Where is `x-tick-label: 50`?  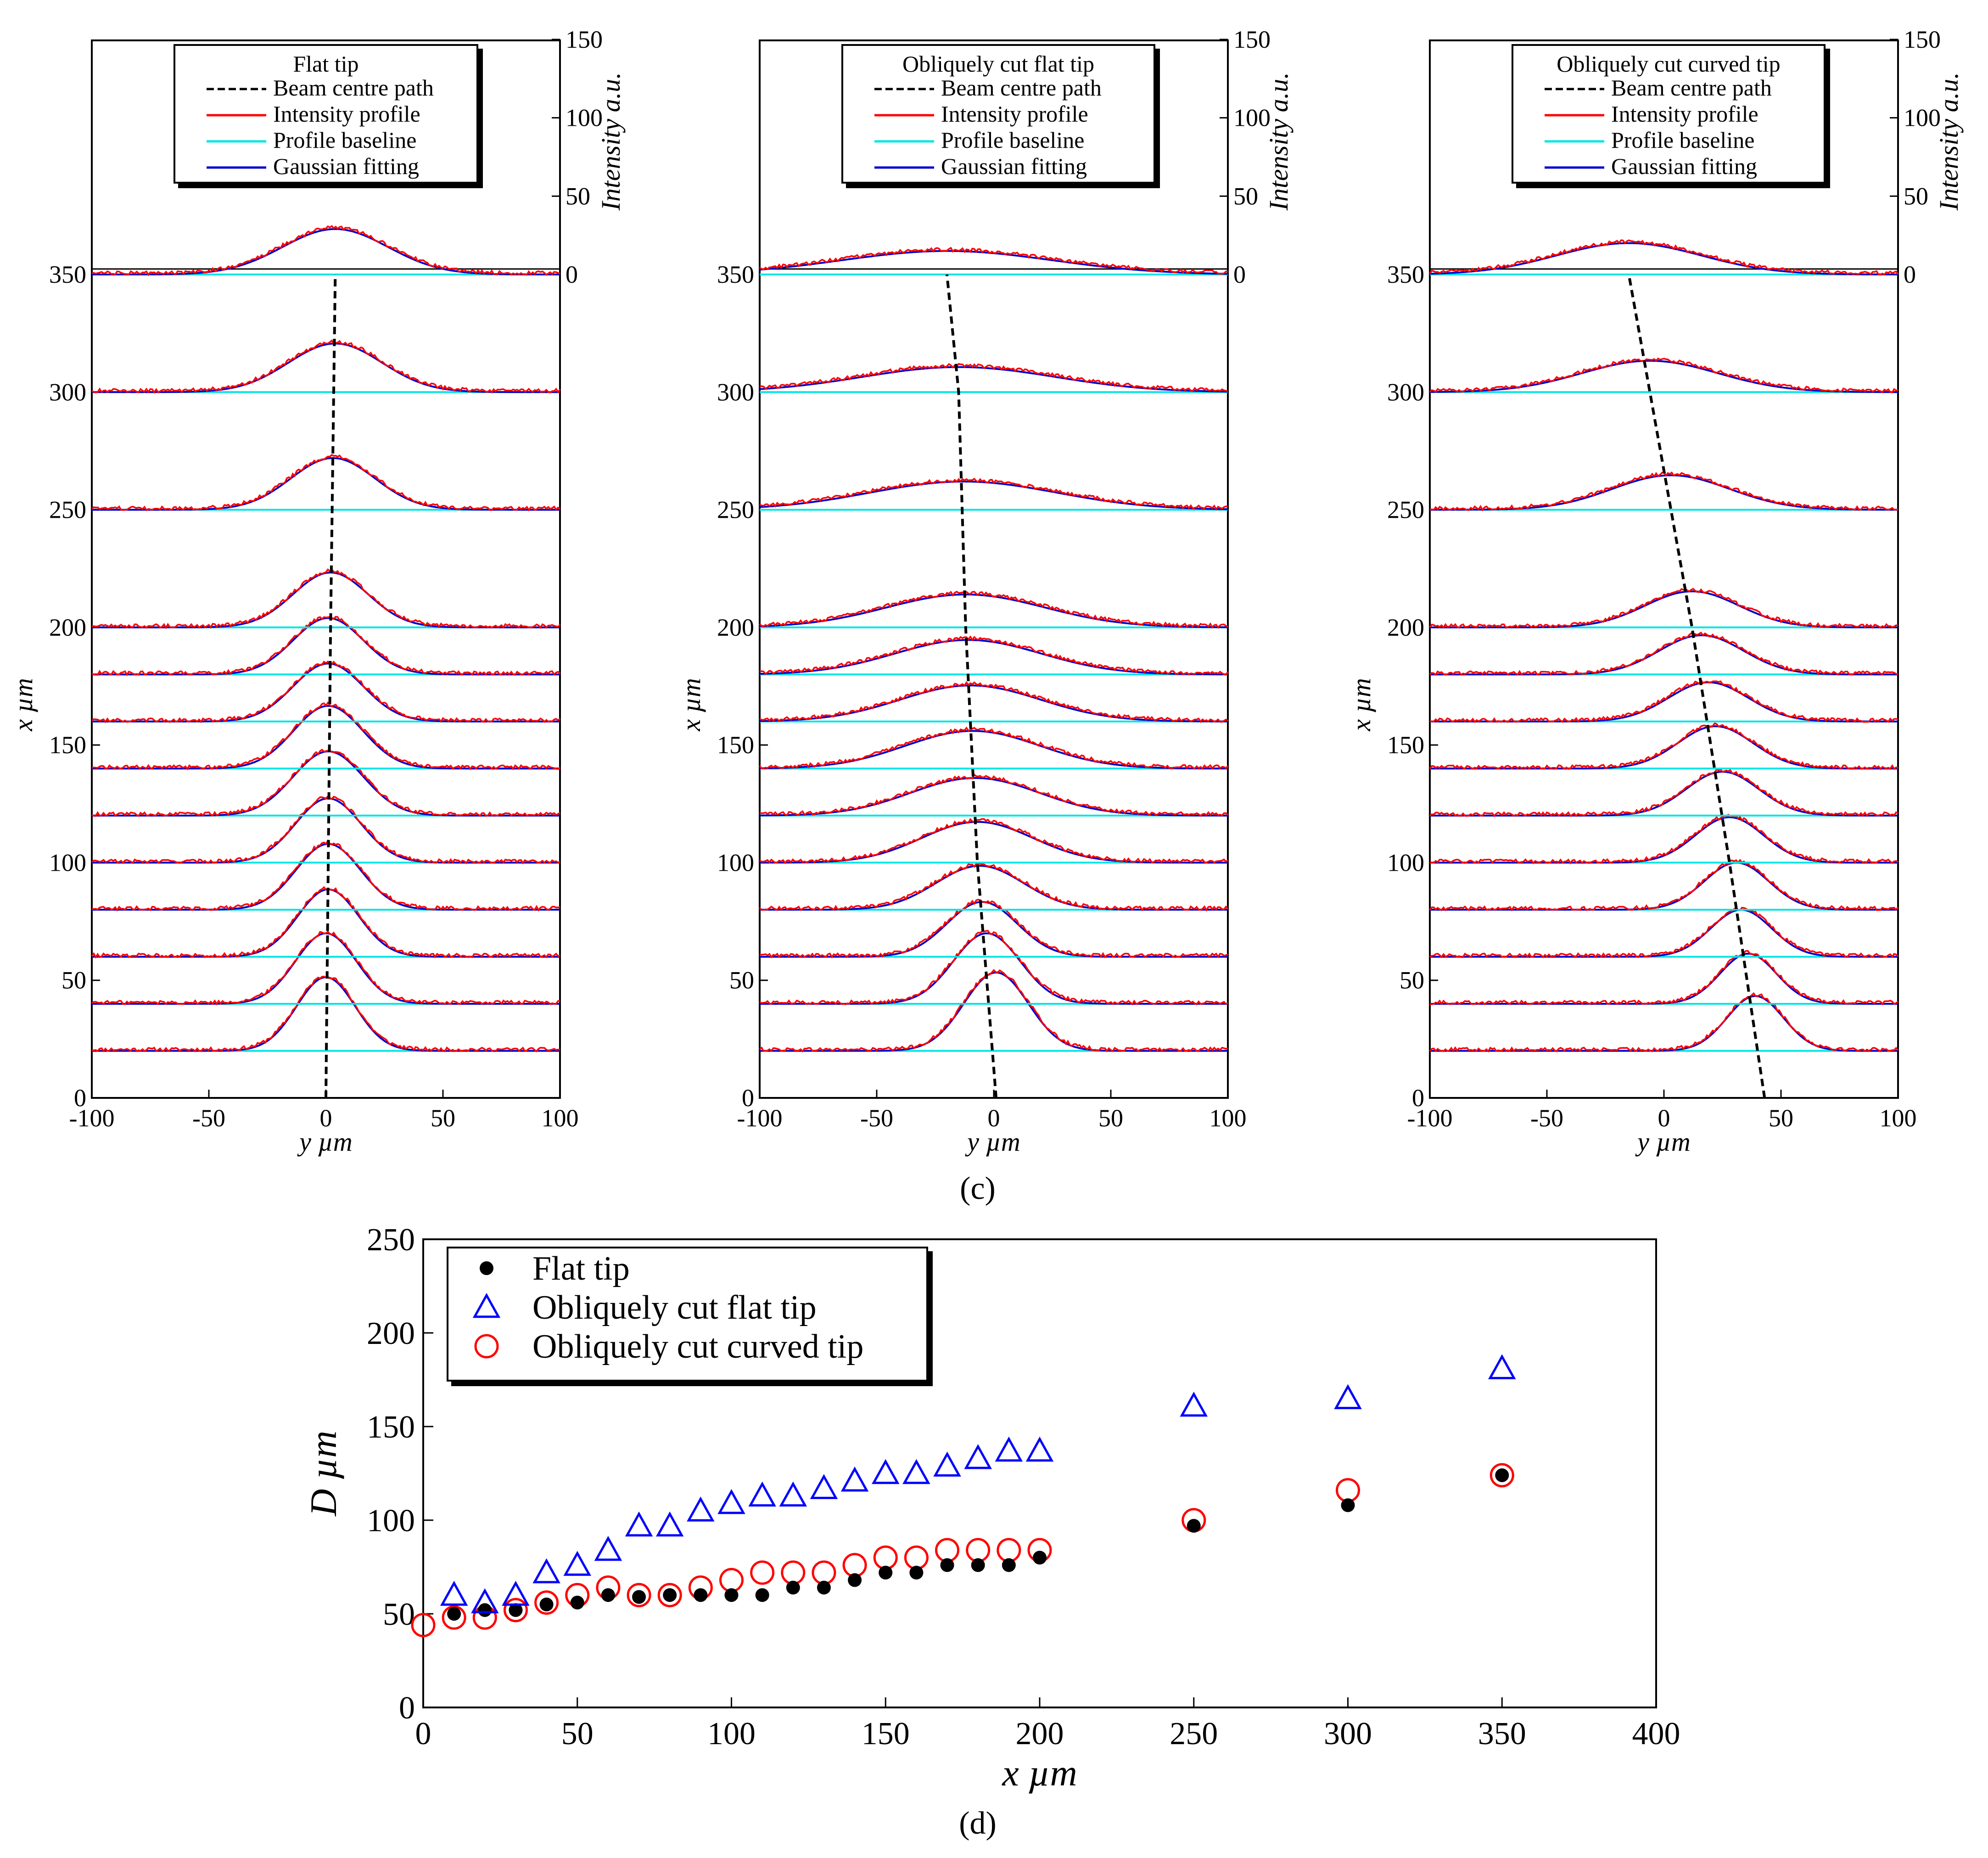 x-tick-label: 50 is located at coordinates (443, 1118).